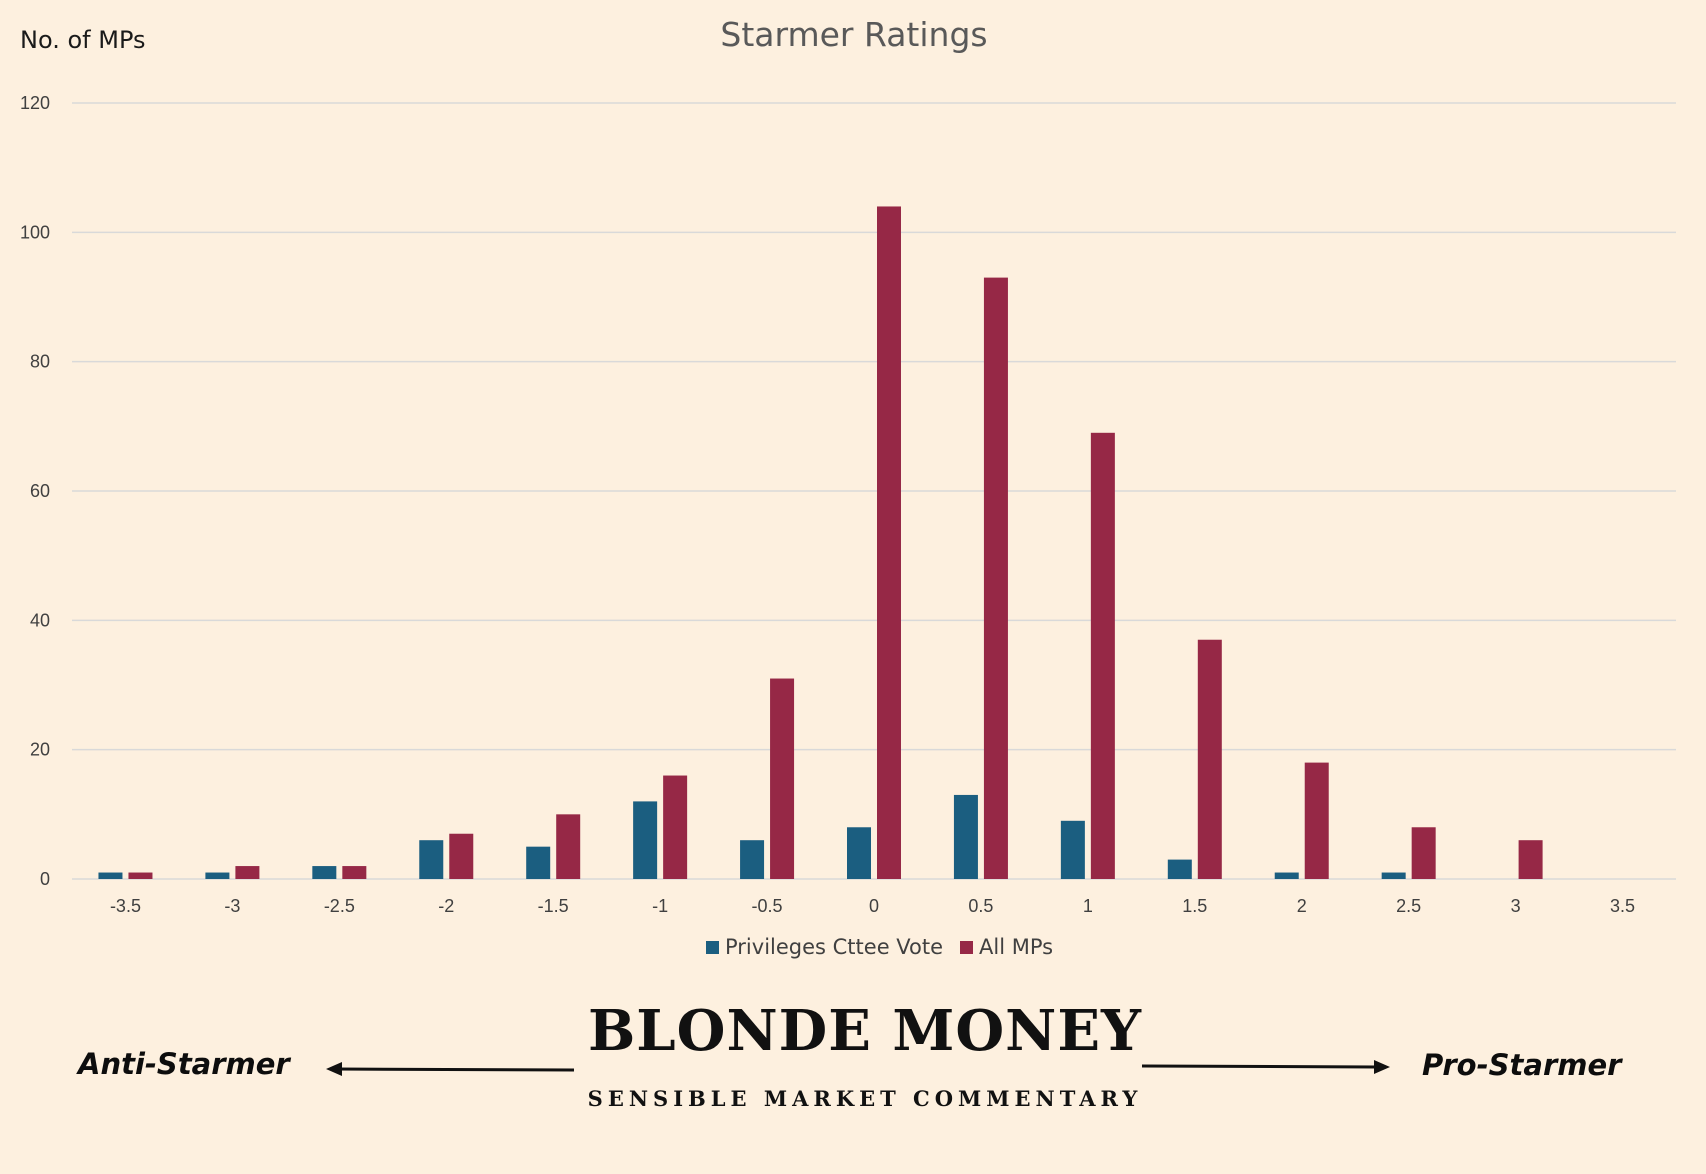 This screenshot has height=1174, width=1706. What do you see at coordinates (1622, 906) in the screenshot?
I see `x-tick-label: 3.5` at bounding box center [1622, 906].